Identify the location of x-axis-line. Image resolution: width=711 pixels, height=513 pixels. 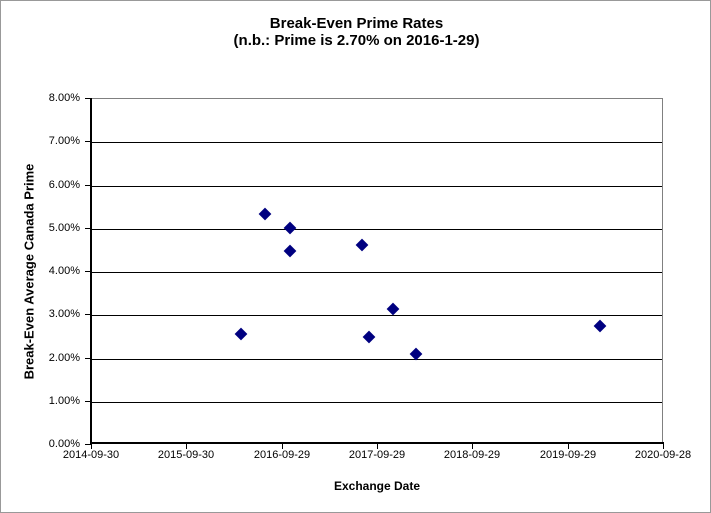
(377, 443).